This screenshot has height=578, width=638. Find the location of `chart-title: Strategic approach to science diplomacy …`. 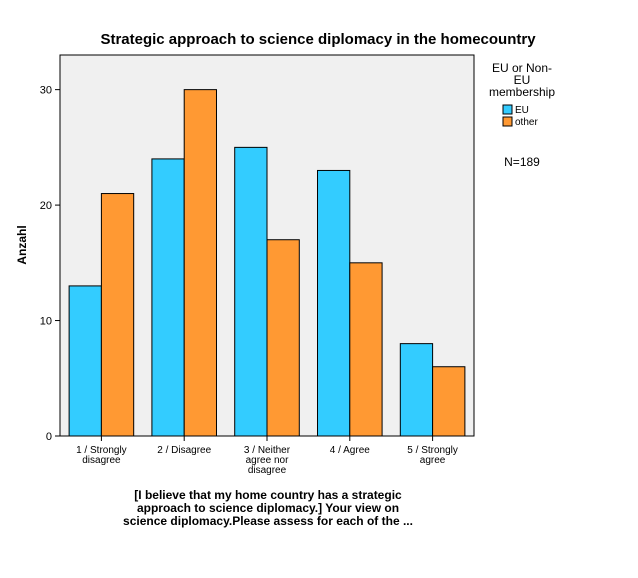

chart-title: Strategic approach to science diplomacy … is located at coordinates (318, 39).